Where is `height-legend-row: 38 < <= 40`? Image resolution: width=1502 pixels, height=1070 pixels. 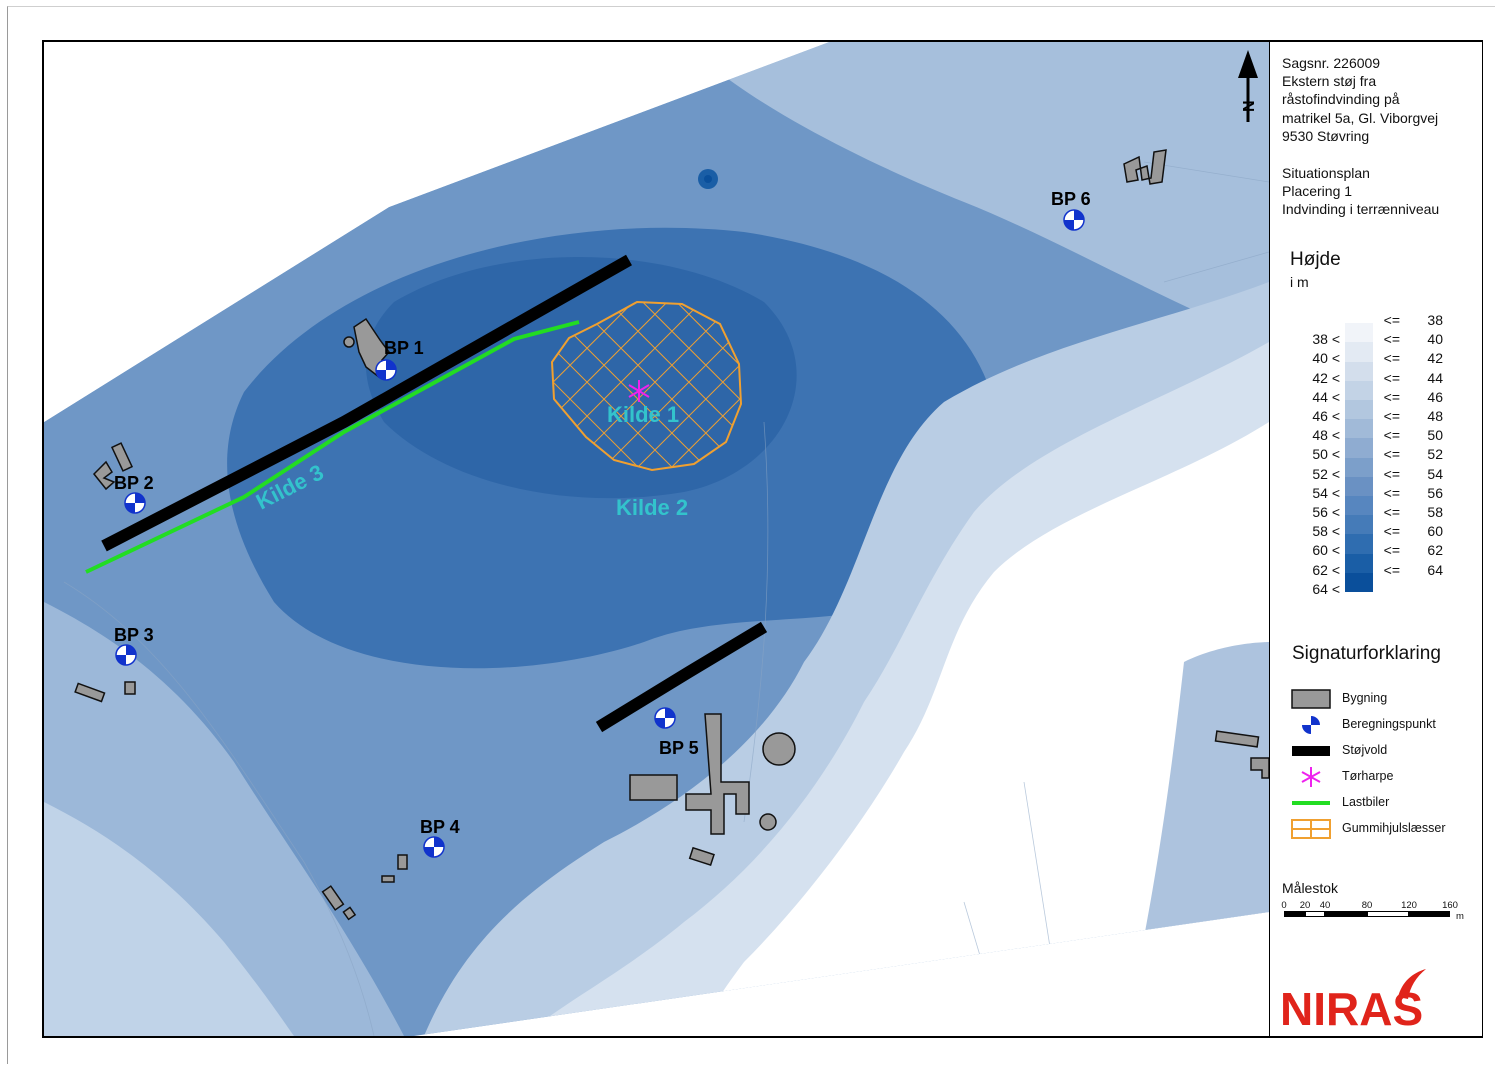 height-legend-row: 38 < <= 40 is located at coordinates (1376, 340).